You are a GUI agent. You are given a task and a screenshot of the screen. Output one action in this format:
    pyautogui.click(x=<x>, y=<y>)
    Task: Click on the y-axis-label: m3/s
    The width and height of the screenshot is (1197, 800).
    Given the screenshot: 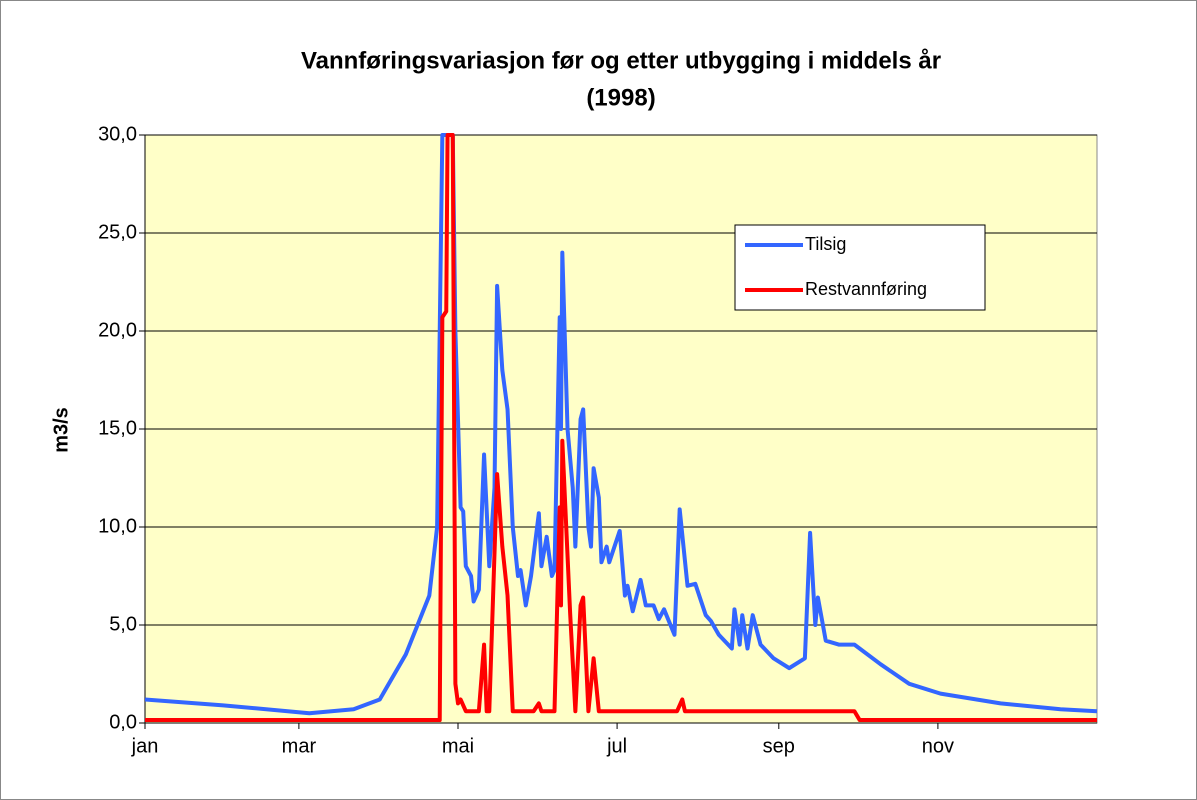 What is the action you would take?
    pyautogui.click(x=61, y=430)
    